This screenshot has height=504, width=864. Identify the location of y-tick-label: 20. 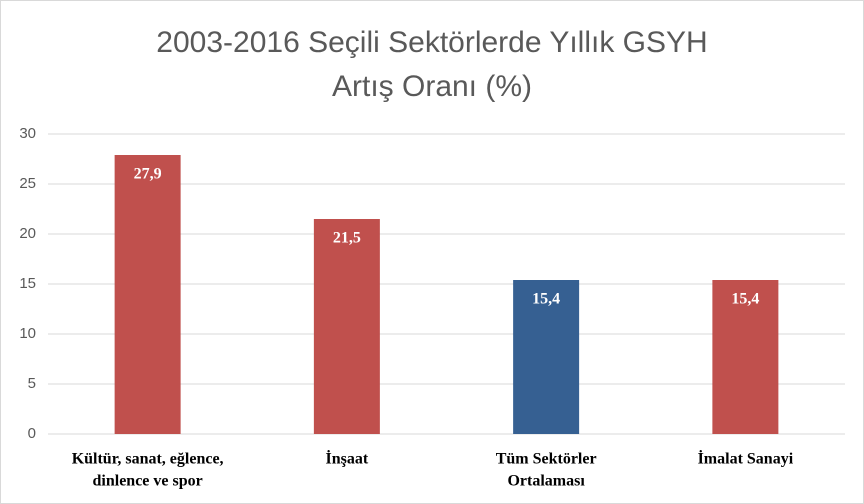
(27, 233).